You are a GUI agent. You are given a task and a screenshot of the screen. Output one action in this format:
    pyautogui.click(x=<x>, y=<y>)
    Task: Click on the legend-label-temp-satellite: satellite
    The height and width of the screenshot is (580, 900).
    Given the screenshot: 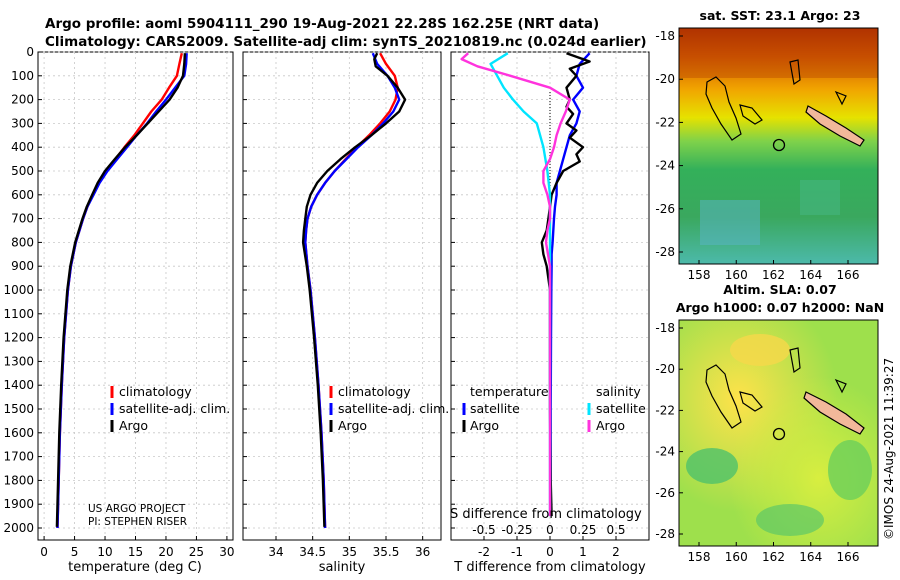 What is the action you would take?
    pyautogui.click(x=495, y=408)
    